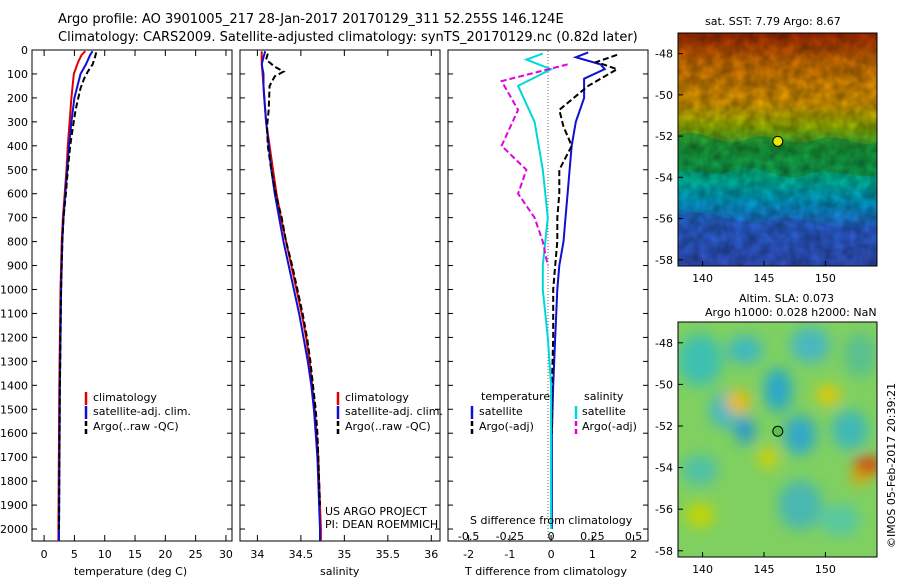 Image resolution: width=900 pixels, height=580 pixels. What do you see at coordinates (165, 554) in the screenshot?
I see `x-tick-label: 20` at bounding box center [165, 554].